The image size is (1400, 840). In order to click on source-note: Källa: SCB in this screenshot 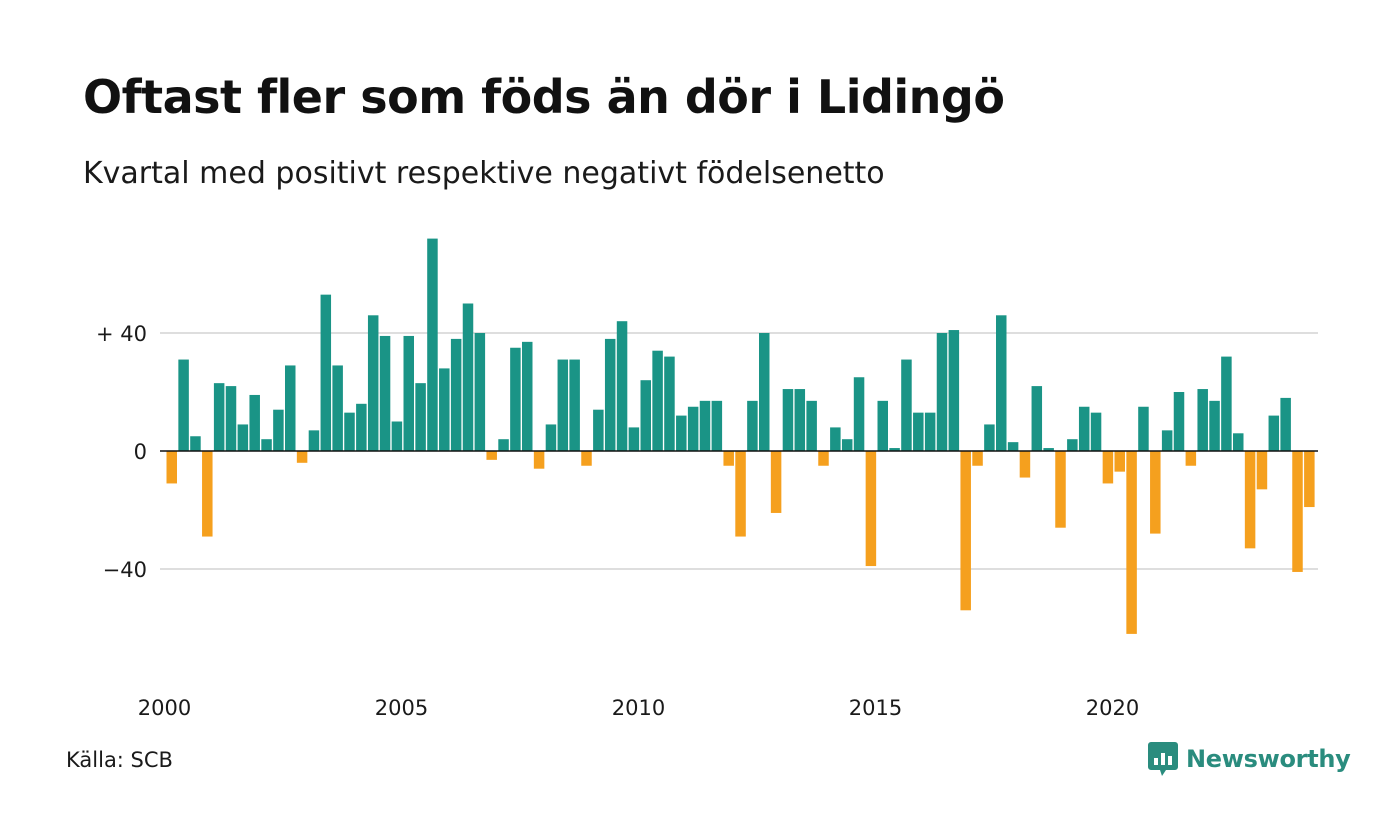, I will do `click(119, 760)`.